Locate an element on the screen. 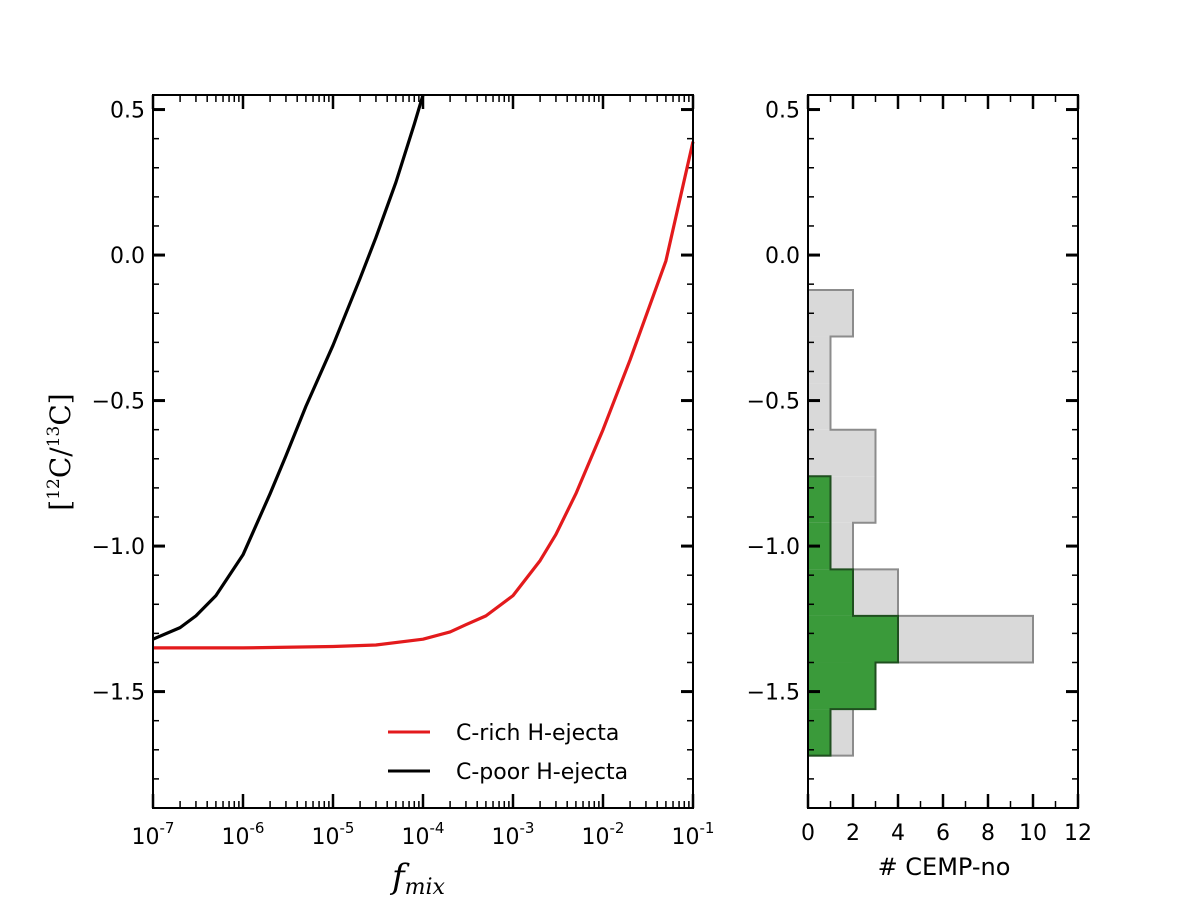 This screenshot has width=1200, height=901. legend: C-rich H-ejecta C-poor H-ejecta is located at coordinates (508, 753).